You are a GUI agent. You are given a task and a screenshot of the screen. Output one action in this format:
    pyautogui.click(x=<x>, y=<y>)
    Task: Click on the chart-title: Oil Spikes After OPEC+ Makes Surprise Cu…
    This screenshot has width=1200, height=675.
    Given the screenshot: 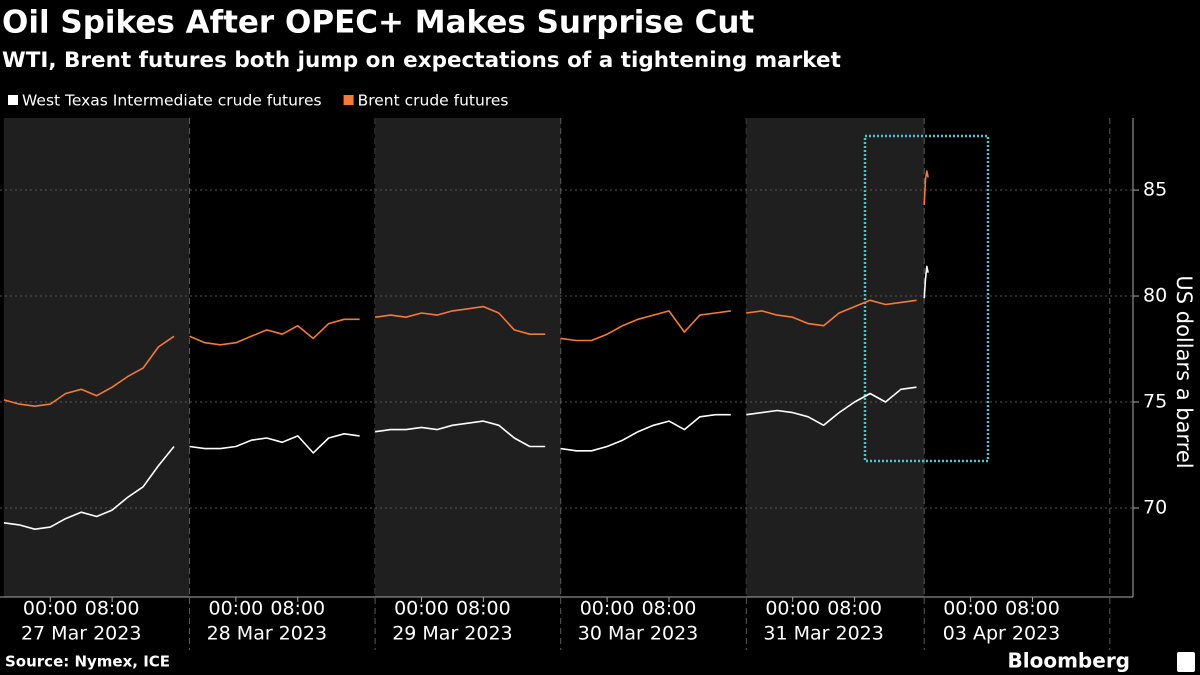 What is the action you would take?
    pyautogui.click(x=378, y=23)
    